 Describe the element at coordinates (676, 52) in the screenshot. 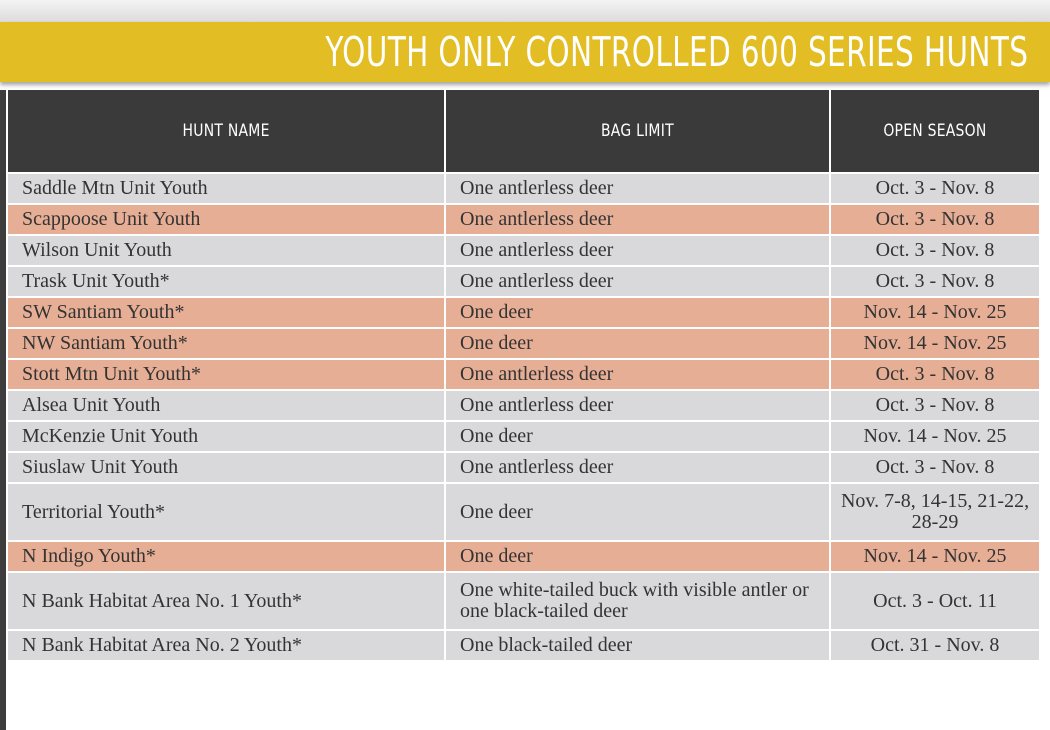

I see `page-title: YOUTH ONLY CONTROLLED 600 SERIES HUNTS` at that location.